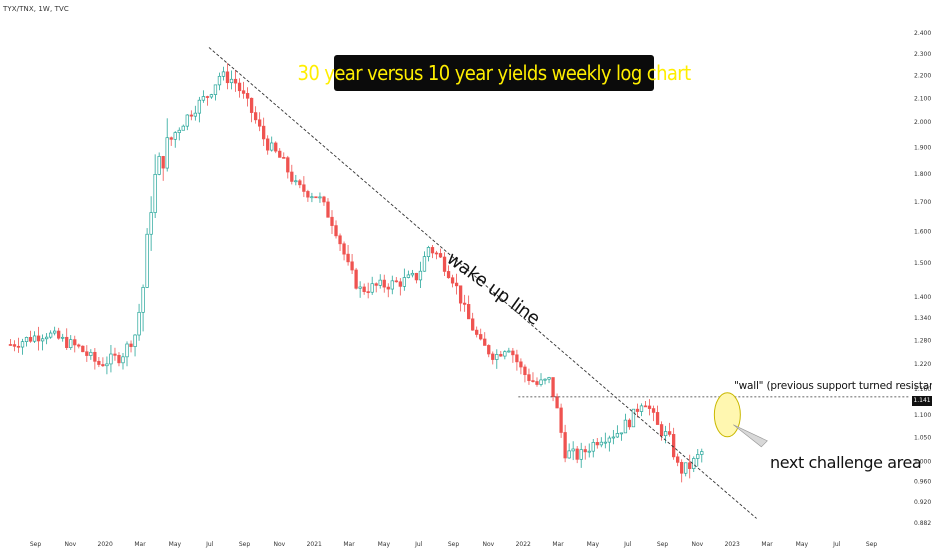  Describe the element at coordinates (922, 231) in the screenshot. I see `y-tick-label: 1.600` at that location.